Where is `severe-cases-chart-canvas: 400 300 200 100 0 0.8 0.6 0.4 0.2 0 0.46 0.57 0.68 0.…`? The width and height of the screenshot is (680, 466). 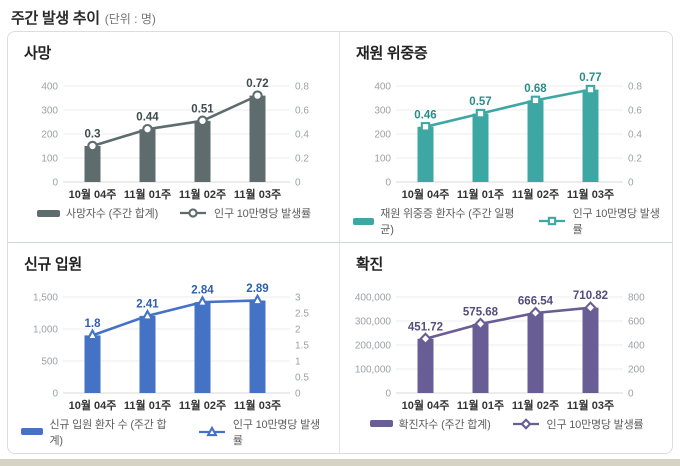
severe-cases-chart-canvas: 400 300 200 100 0 0.8 0.6 0.4 0.2 0 0.46 0.57 0.68 0.… is located at coordinates (508, 136).